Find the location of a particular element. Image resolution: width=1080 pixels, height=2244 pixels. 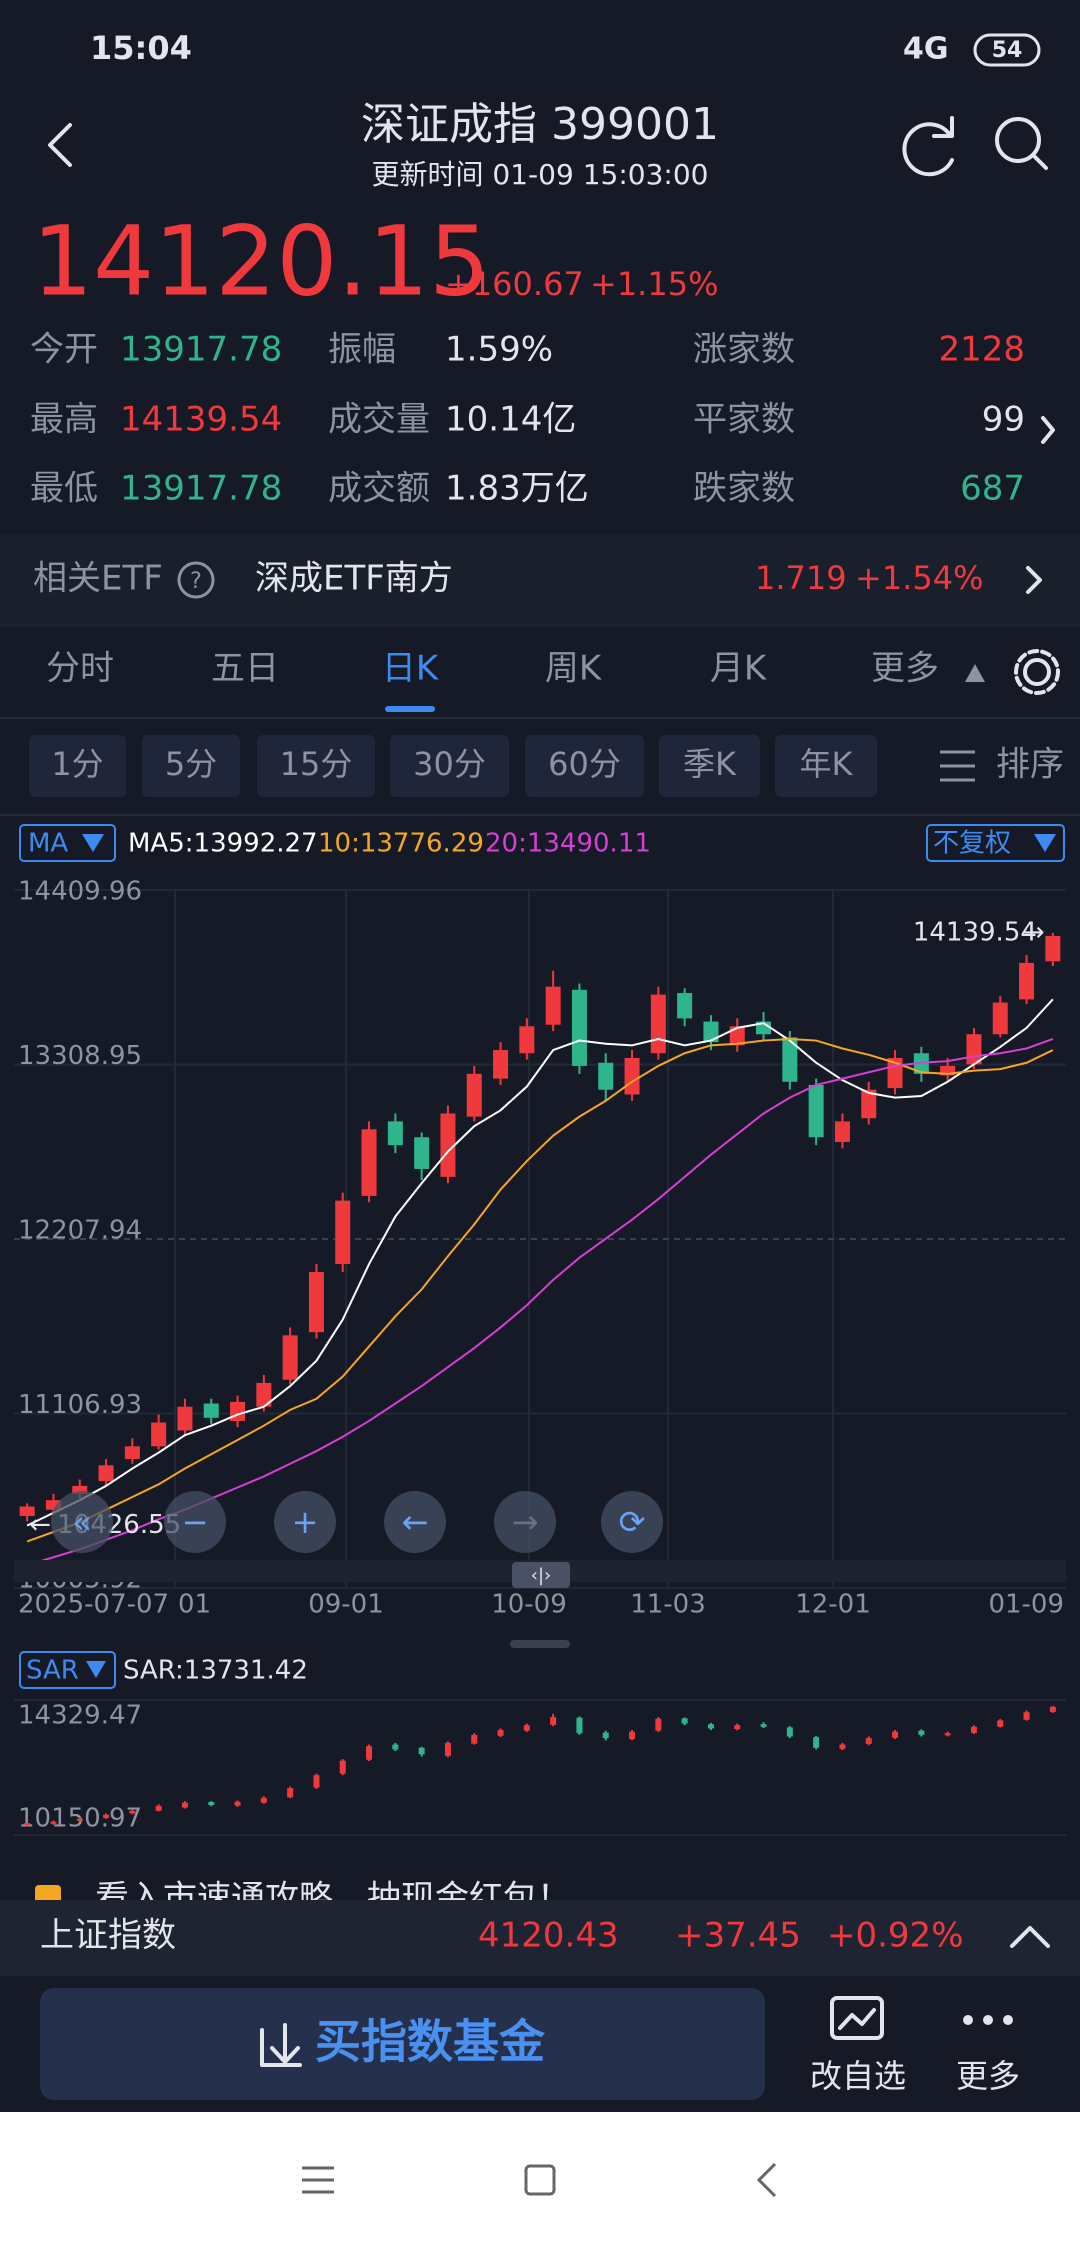

sort: 排序 is located at coordinates (1030, 765).